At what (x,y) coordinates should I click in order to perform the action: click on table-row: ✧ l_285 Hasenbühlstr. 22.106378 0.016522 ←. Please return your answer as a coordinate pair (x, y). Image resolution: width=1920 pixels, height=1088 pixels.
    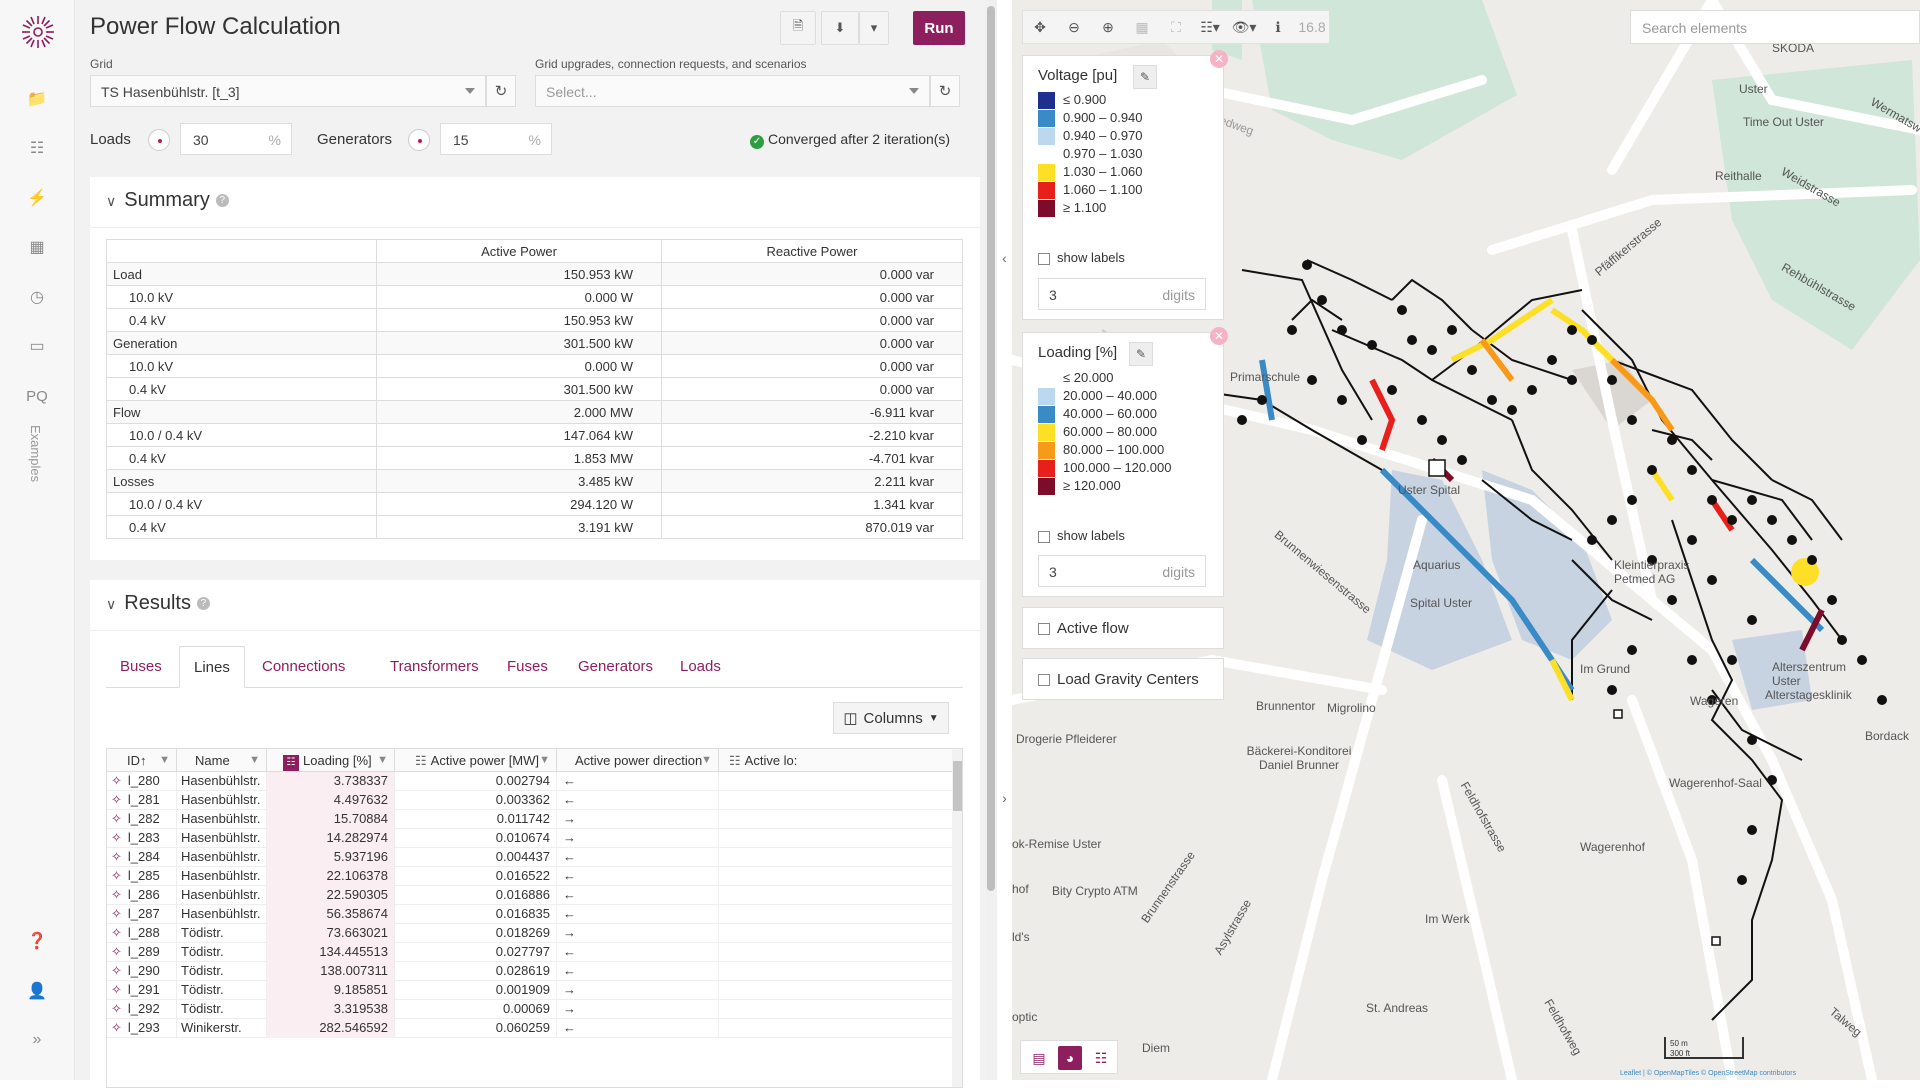
    Looking at the image, I should click on (529, 876).